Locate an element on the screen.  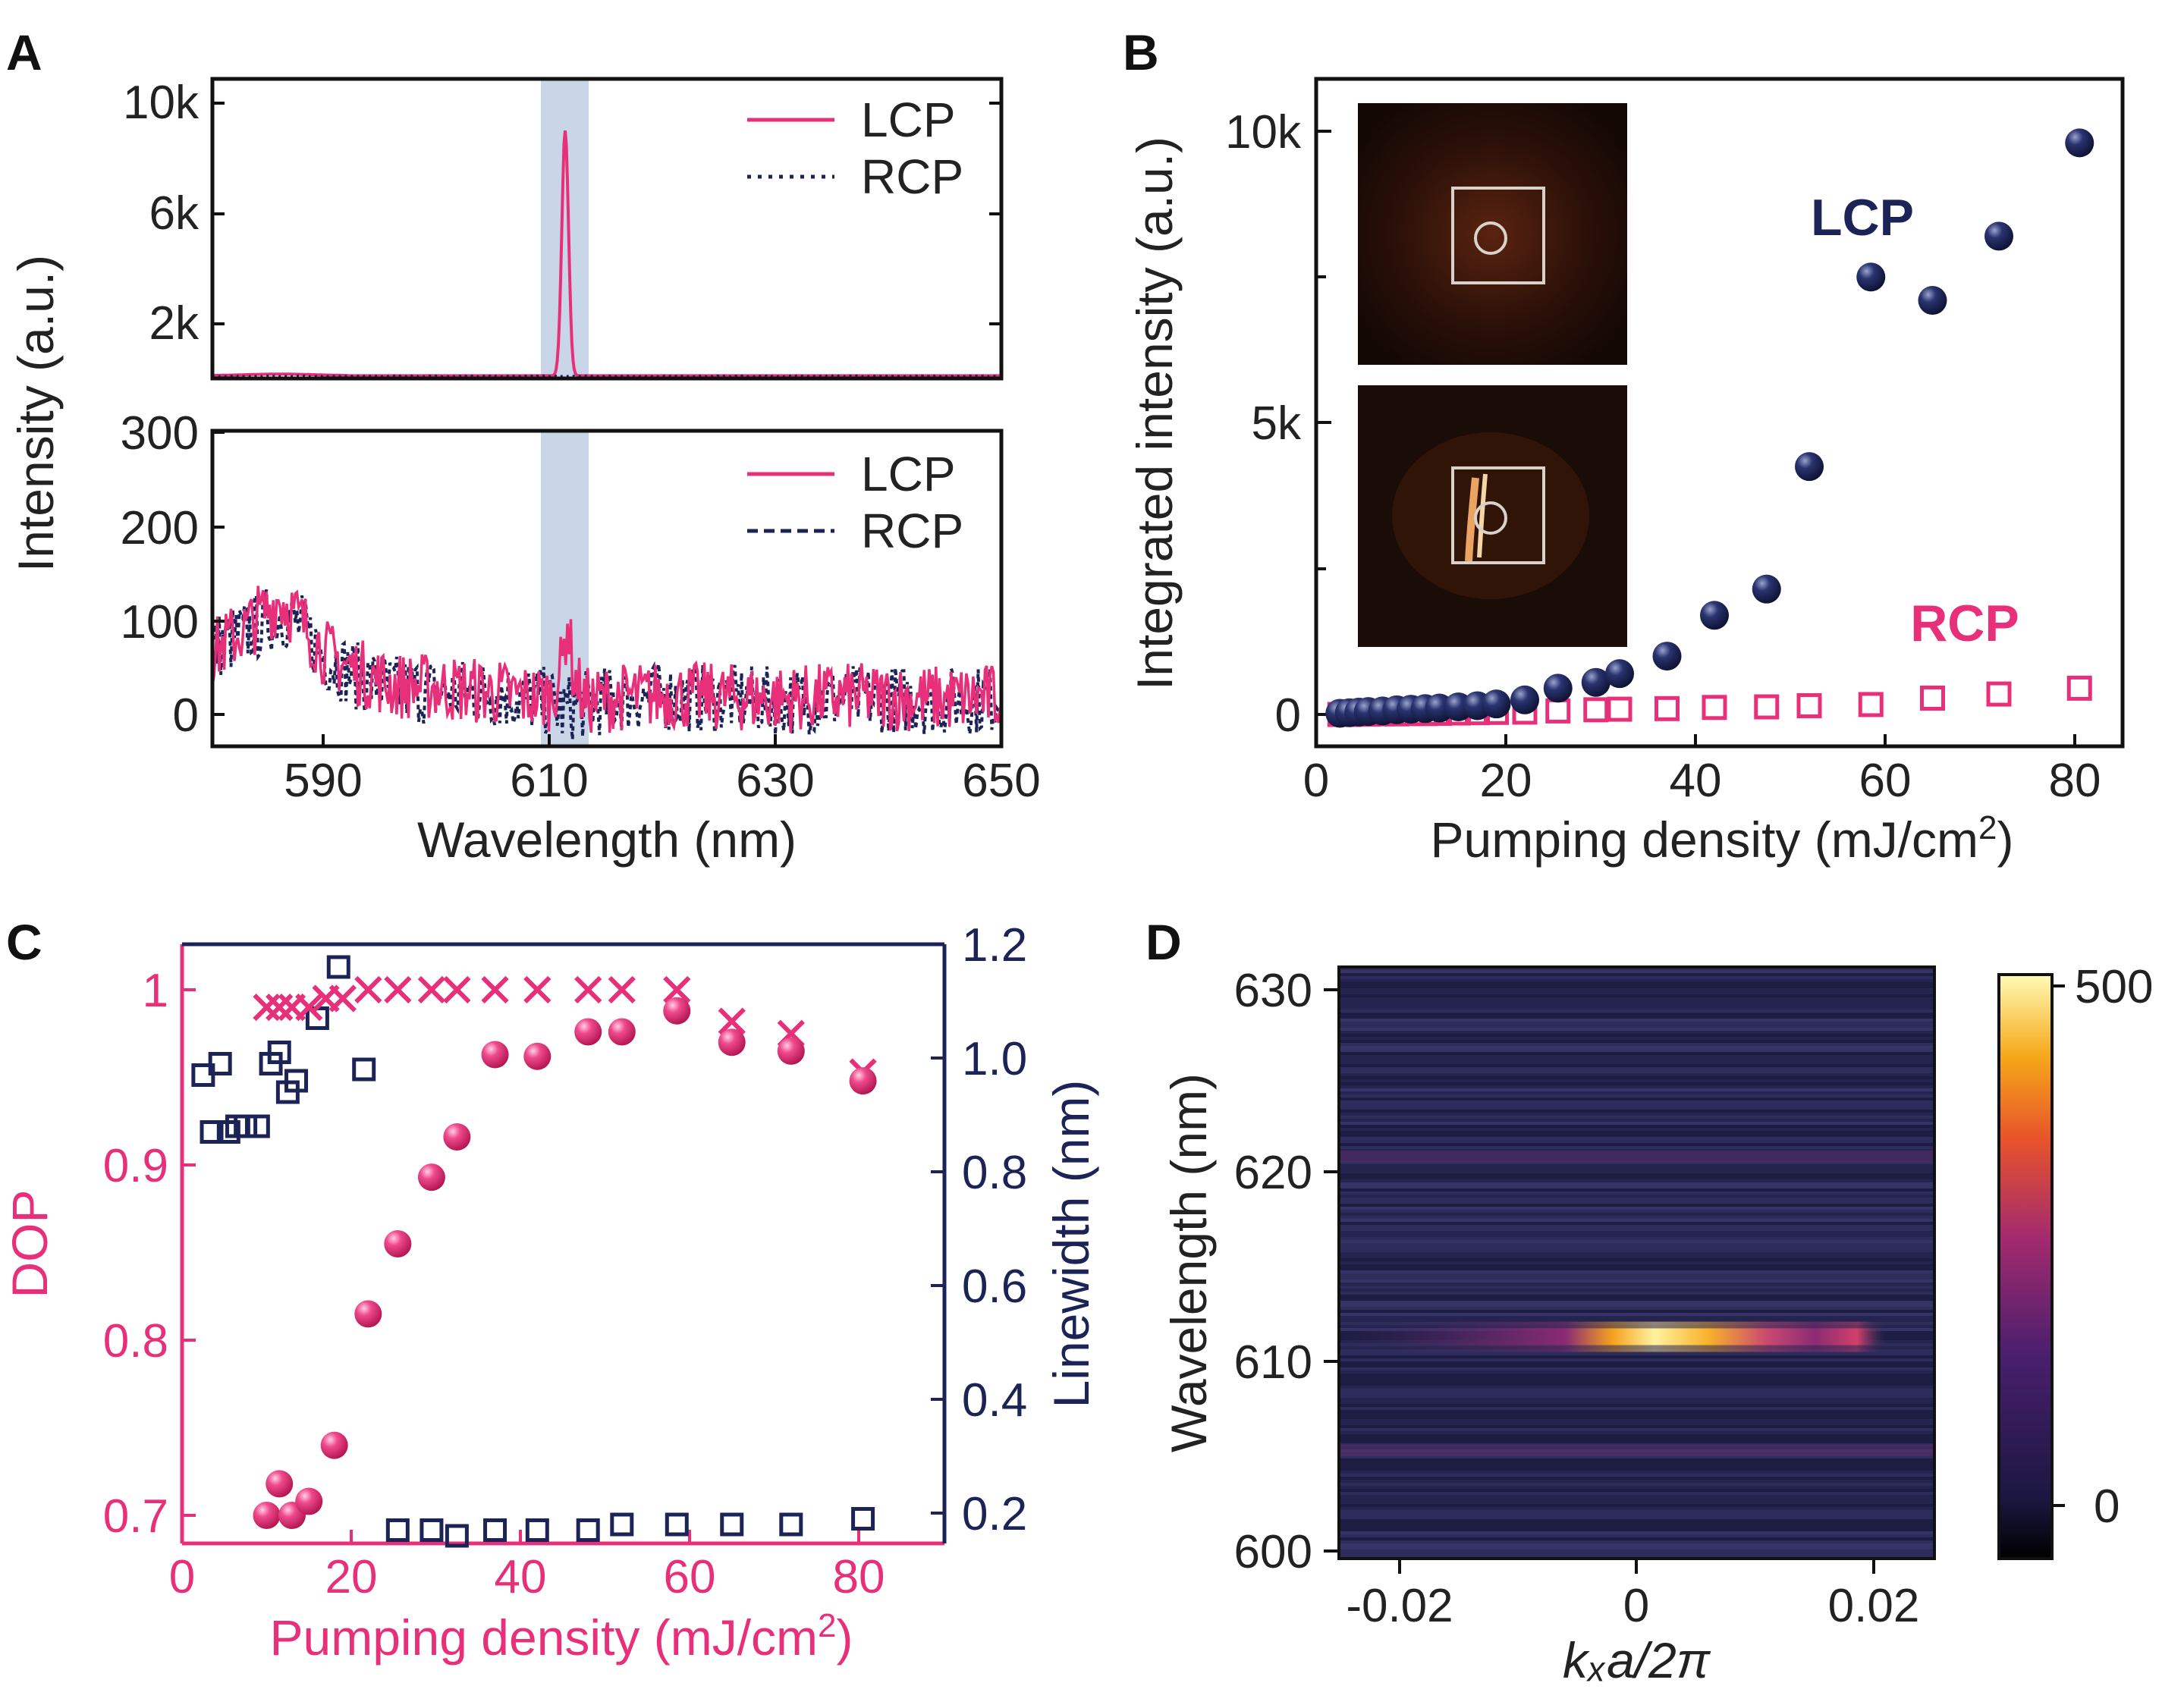
legend-label-lcp: LCP is located at coordinates (908, 120).